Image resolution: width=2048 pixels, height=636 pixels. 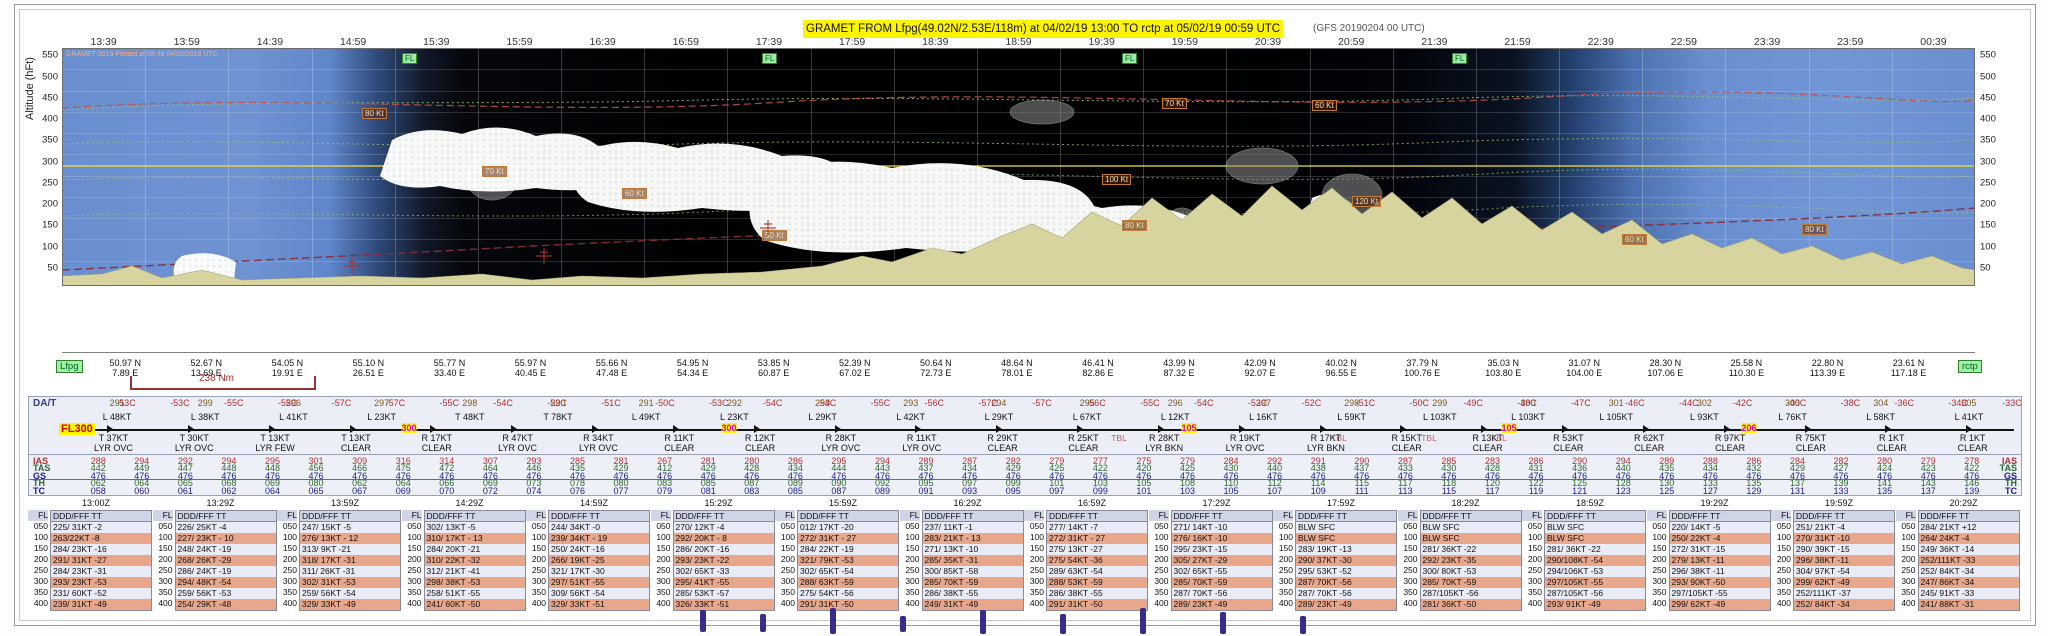 What do you see at coordinates (1568, 438) in the screenshot?
I see `wind-component-lower: R 53KT` at bounding box center [1568, 438].